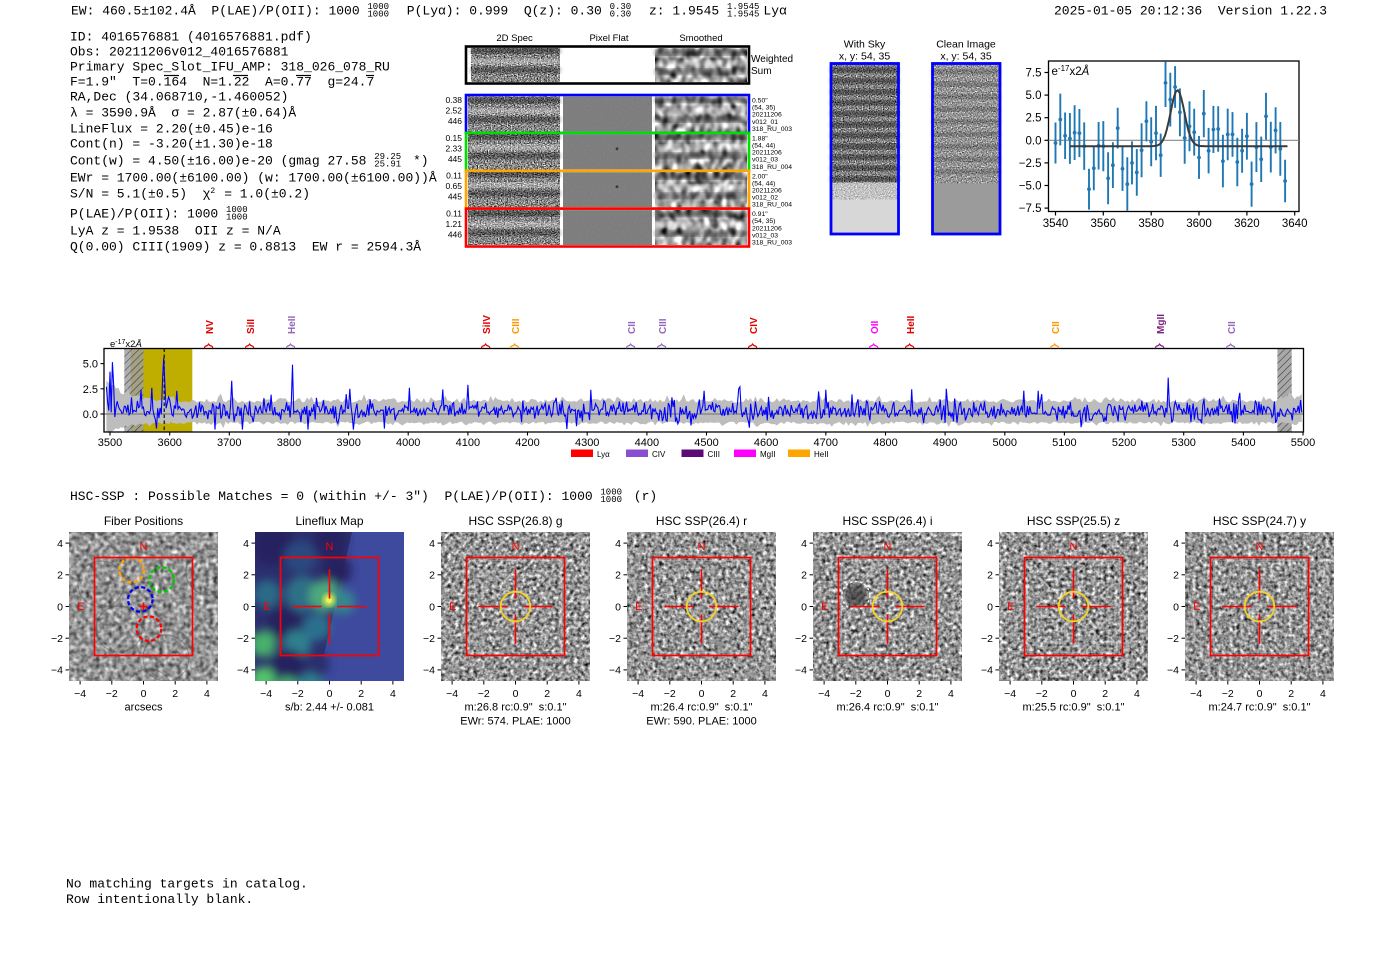  Describe the element at coordinates (110, 443) in the screenshot. I see `svg-text: 3500` at that location.